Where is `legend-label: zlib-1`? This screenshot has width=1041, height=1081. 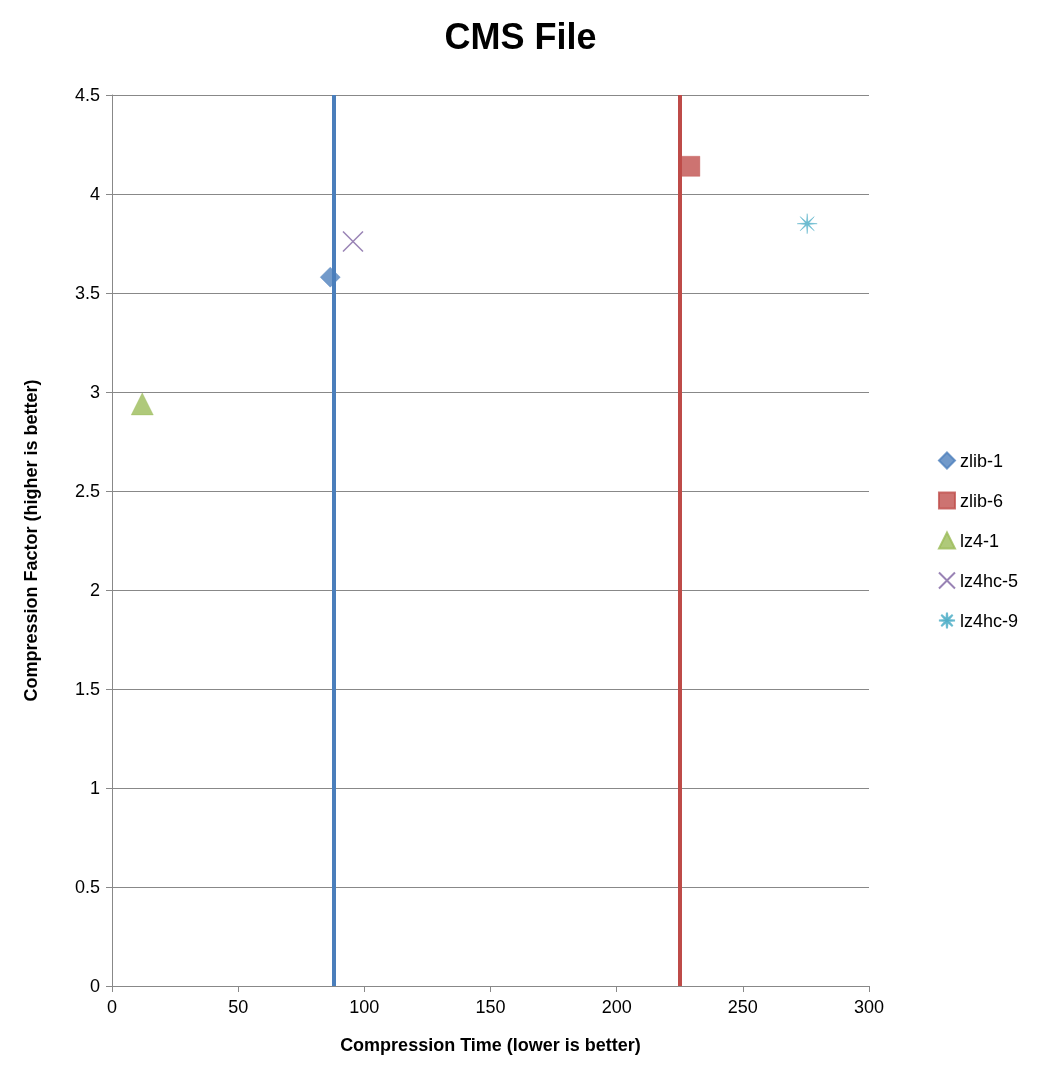 legend-label: zlib-1 is located at coordinates (981, 460).